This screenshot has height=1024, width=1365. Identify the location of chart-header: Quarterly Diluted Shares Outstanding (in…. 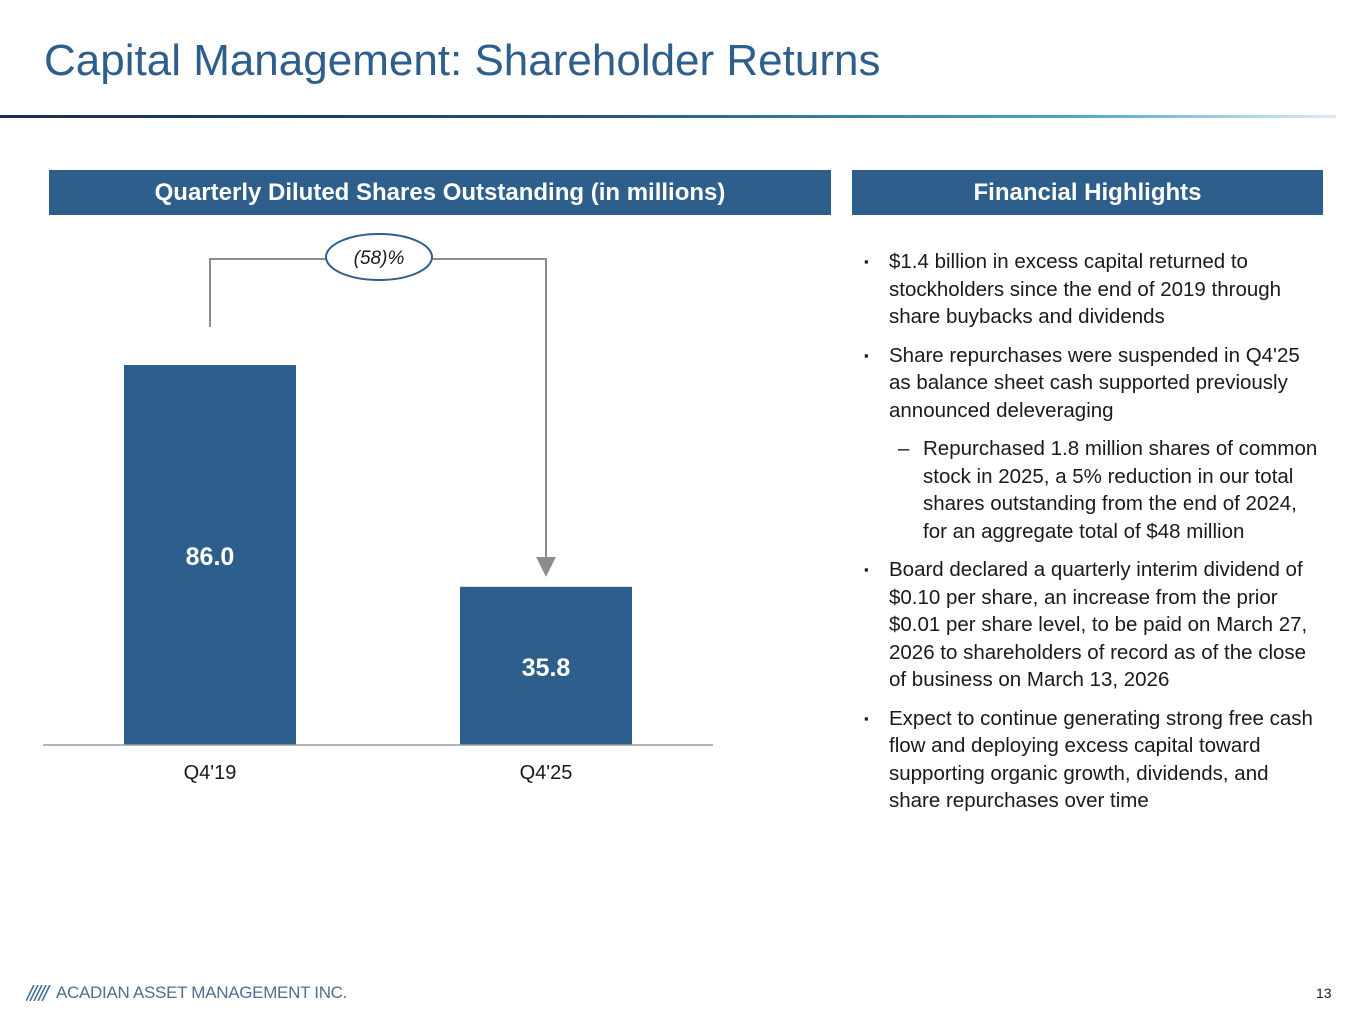
(440, 192).